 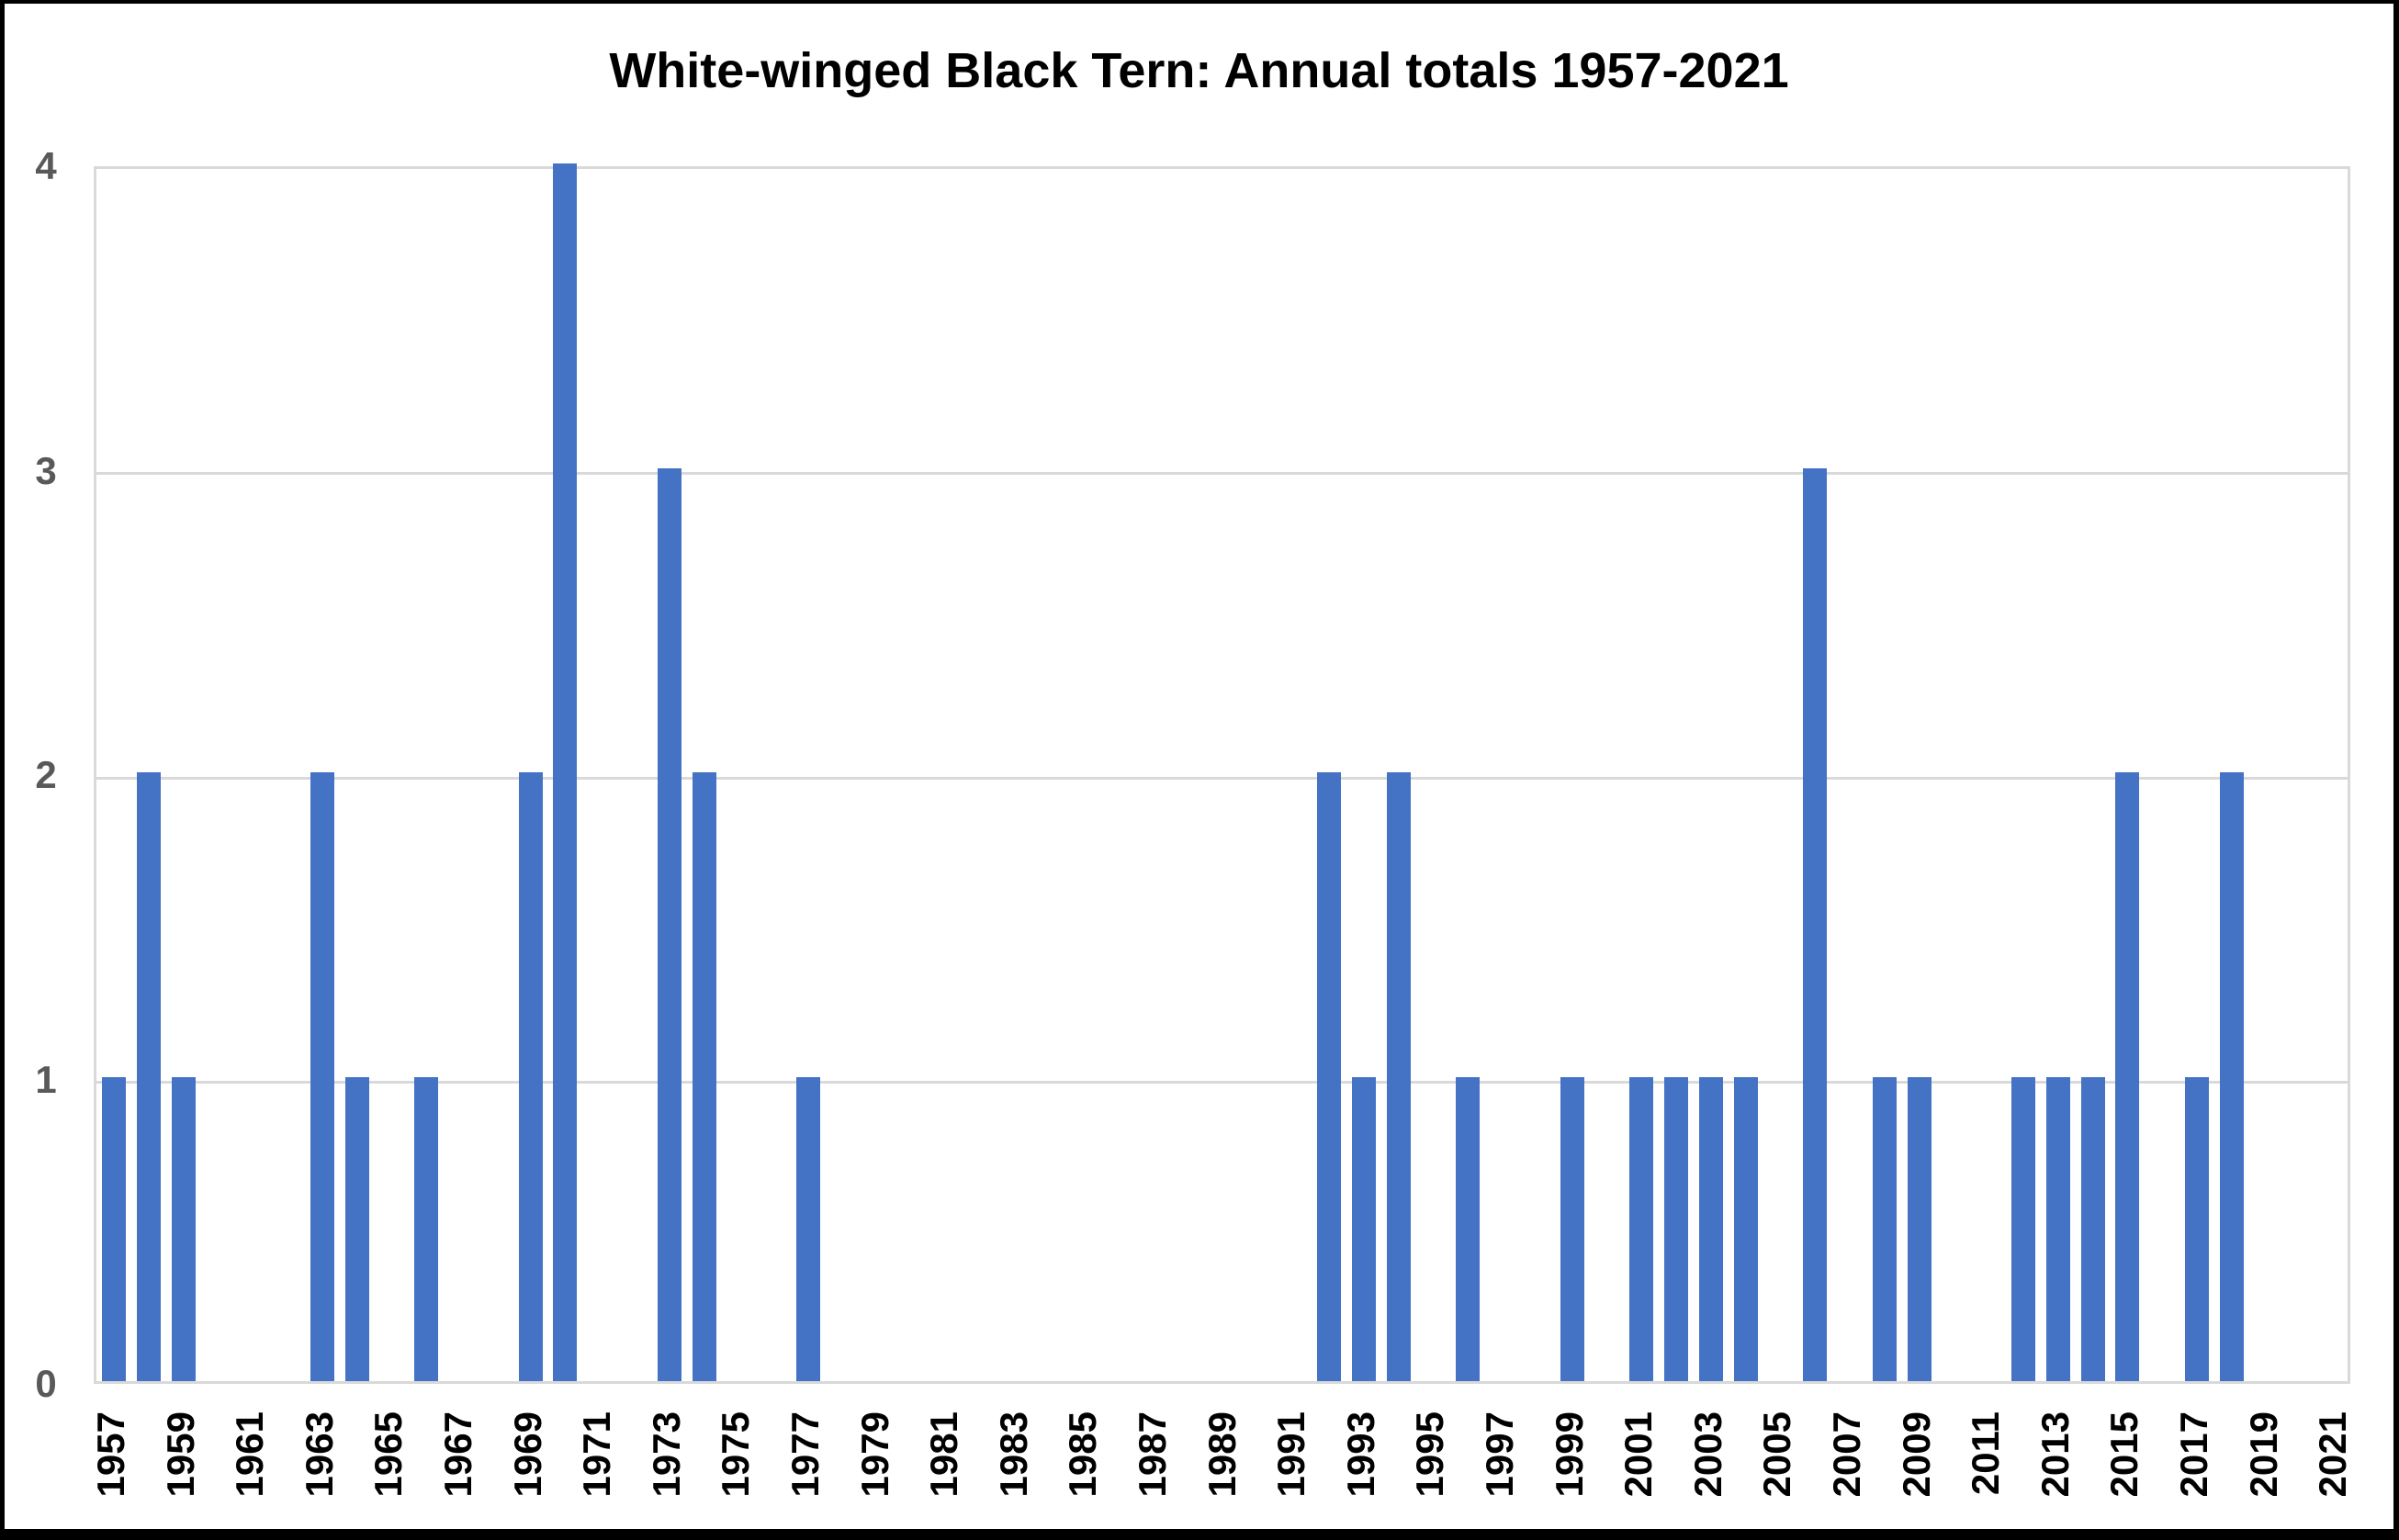 I want to click on bar-1963, so click(x=322, y=1076).